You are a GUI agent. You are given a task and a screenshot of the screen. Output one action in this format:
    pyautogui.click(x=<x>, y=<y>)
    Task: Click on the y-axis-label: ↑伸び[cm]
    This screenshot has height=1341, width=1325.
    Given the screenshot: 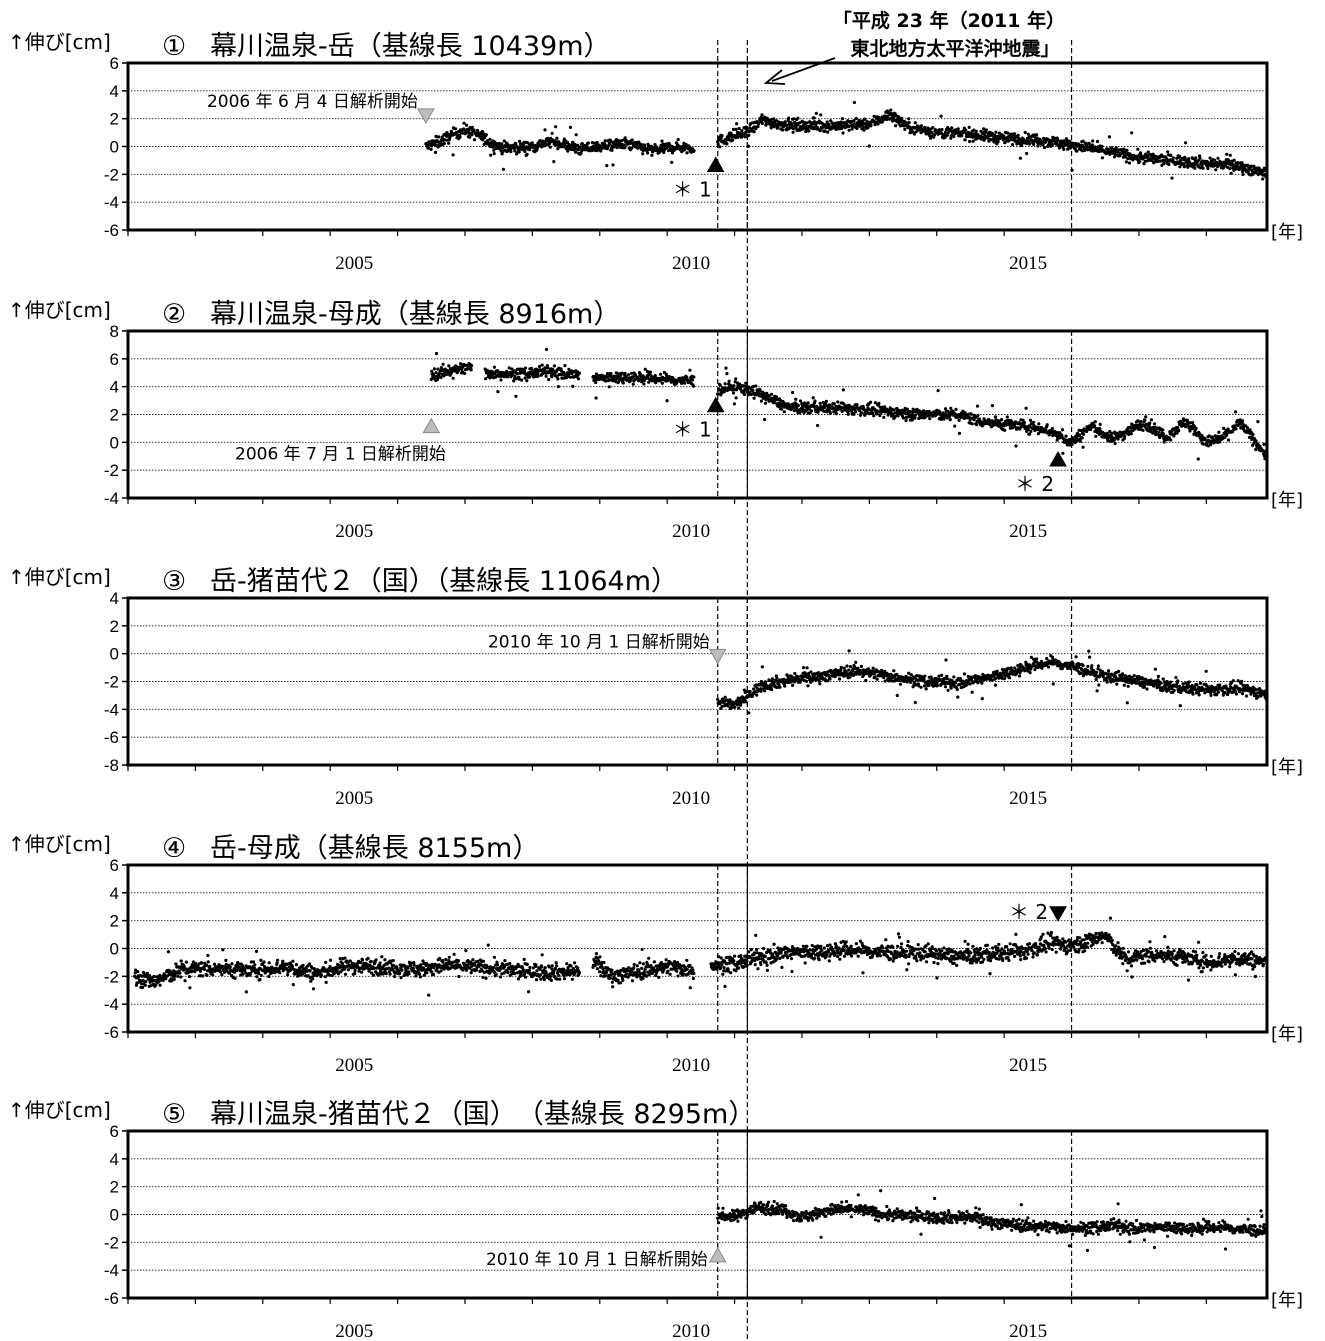 What is the action you would take?
    pyautogui.click(x=59, y=42)
    